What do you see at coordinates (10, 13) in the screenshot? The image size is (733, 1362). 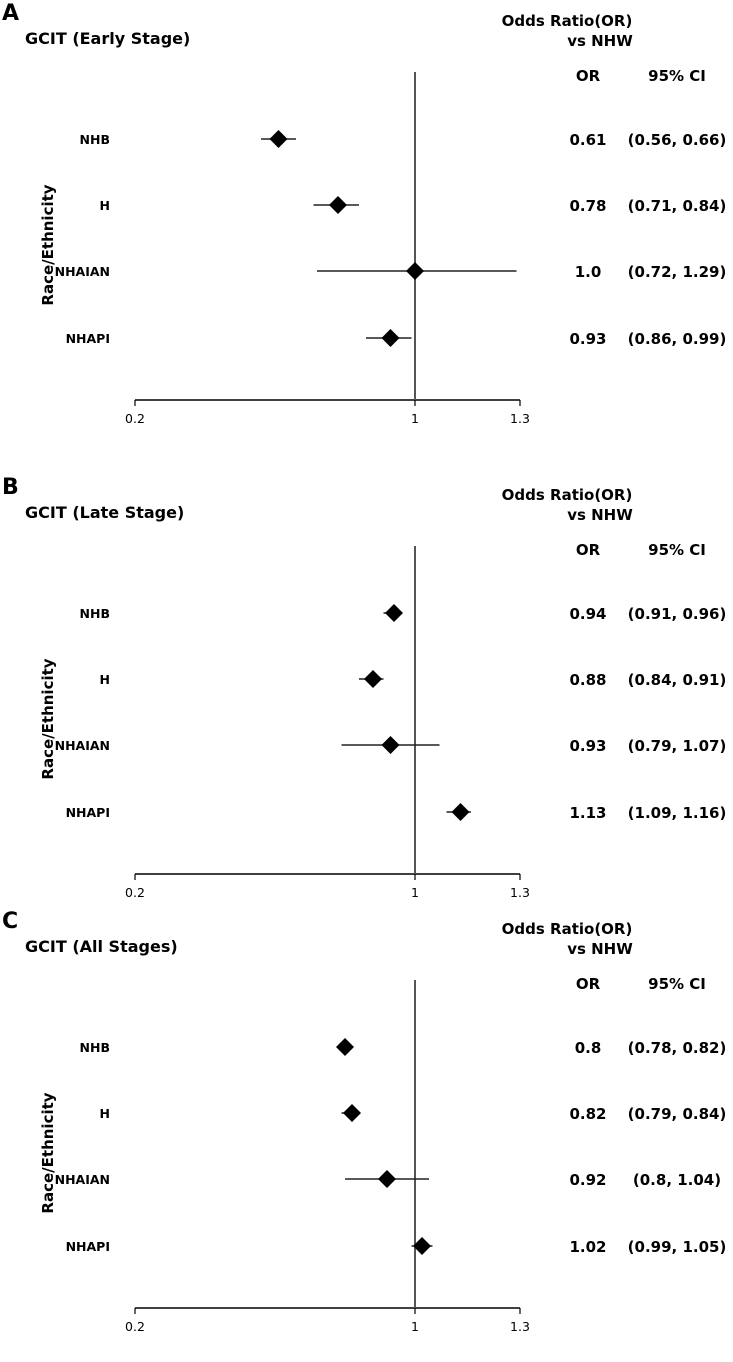 I see `panel-letter: A` at bounding box center [10, 13].